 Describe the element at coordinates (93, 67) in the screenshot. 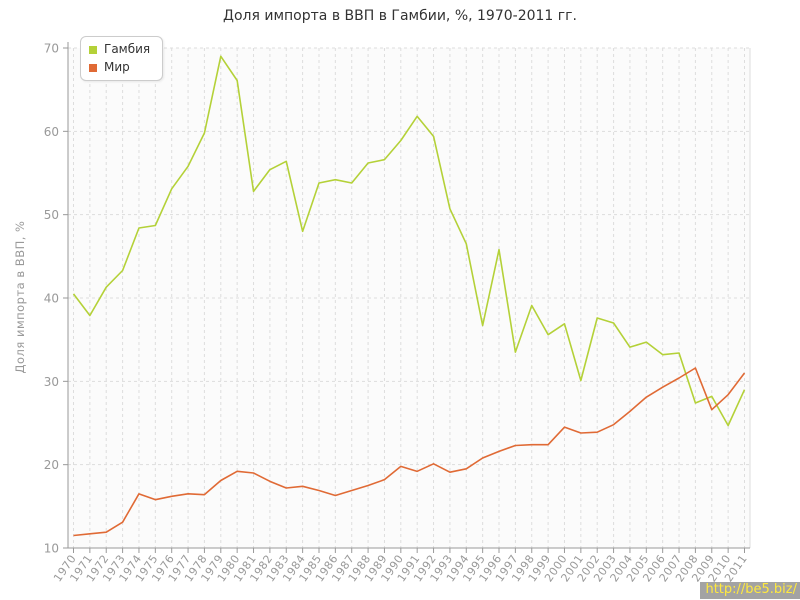

I see `world-series-swatch` at that location.